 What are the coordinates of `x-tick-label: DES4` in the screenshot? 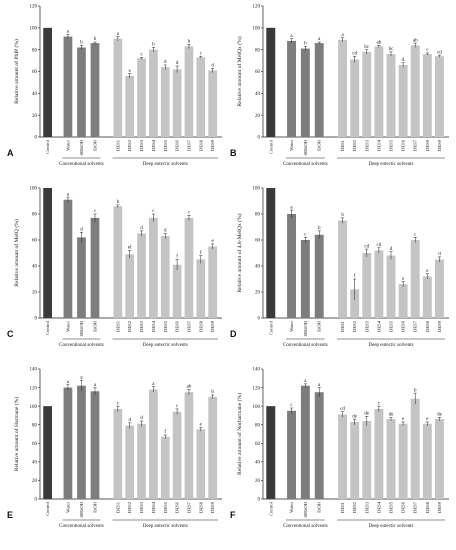 It's located at (153, 145).